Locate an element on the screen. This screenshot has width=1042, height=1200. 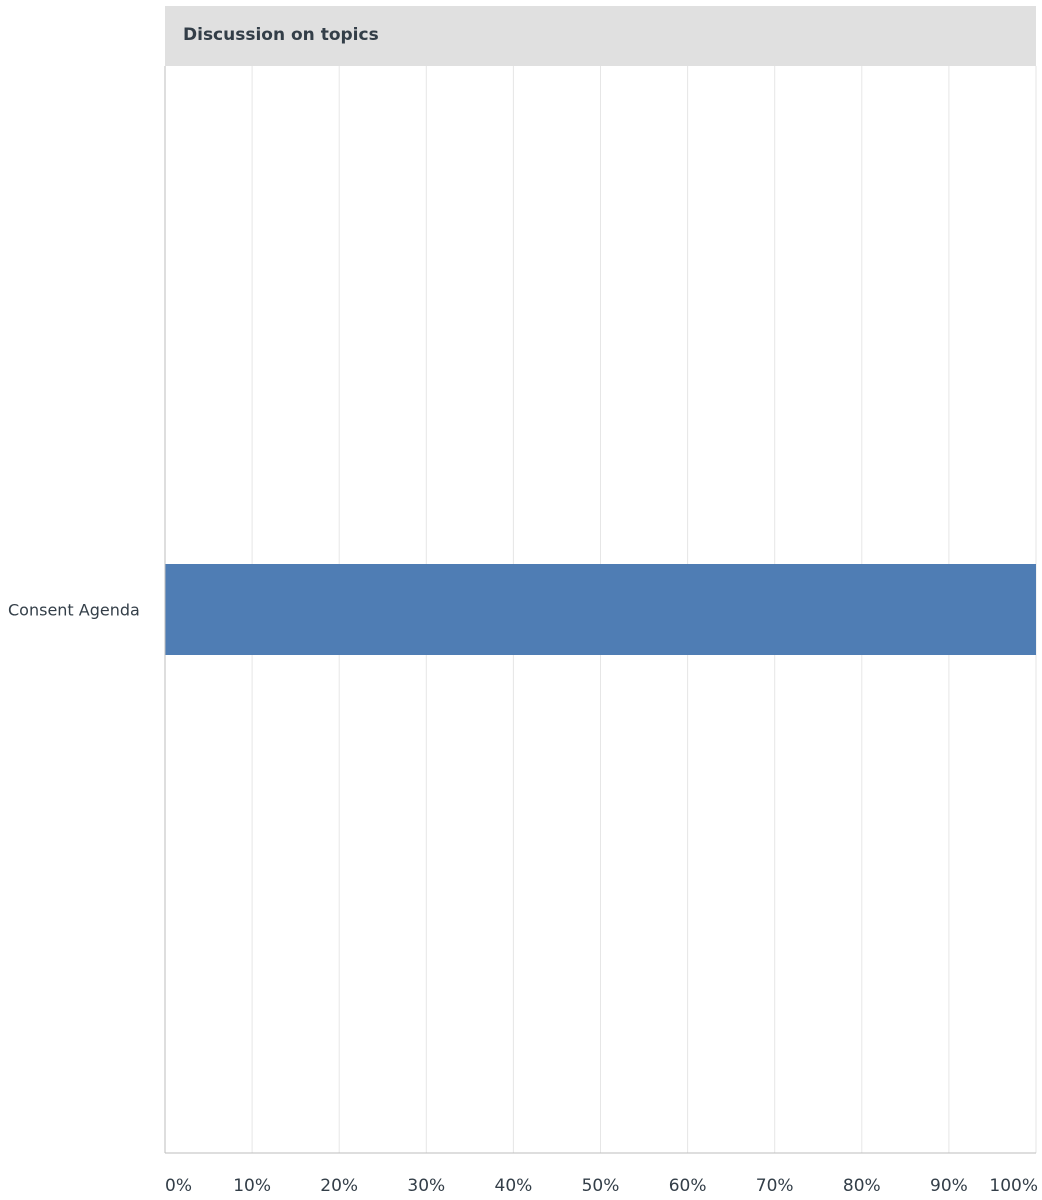
x-tick-label: 90% is located at coordinates (949, 1186).